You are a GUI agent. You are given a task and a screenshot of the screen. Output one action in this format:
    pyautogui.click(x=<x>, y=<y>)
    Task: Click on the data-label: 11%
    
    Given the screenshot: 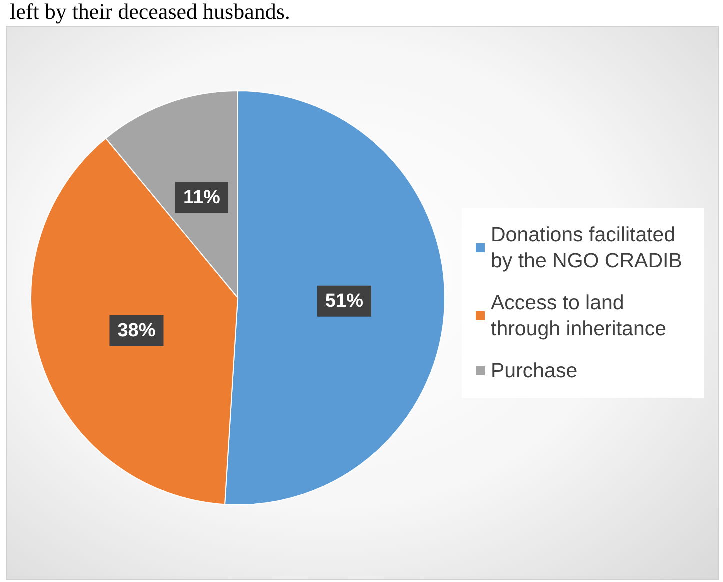 What is the action you would take?
    pyautogui.click(x=202, y=197)
    